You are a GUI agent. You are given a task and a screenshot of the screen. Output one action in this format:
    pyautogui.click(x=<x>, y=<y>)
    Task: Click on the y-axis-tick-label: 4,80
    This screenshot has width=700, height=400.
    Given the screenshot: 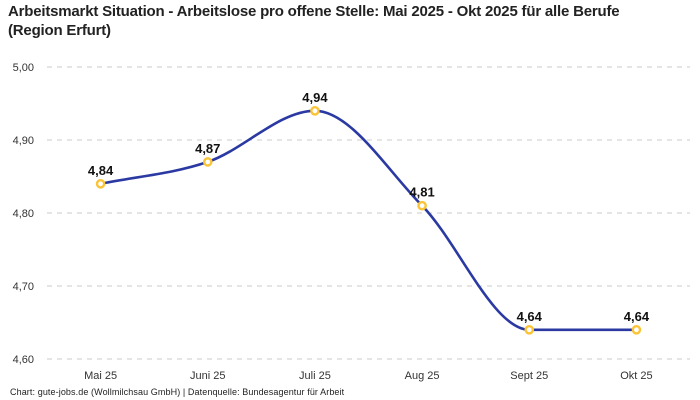 What is the action you would take?
    pyautogui.click(x=23, y=214)
    